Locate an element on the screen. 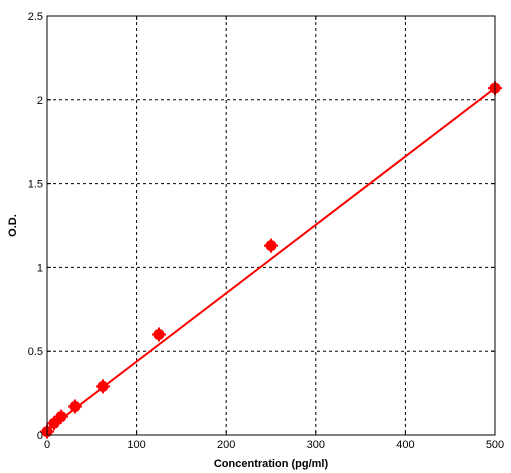 The height and width of the screenshot is (473, 511). y-tick-label: 2.5 is located at coordinates (35, 17).